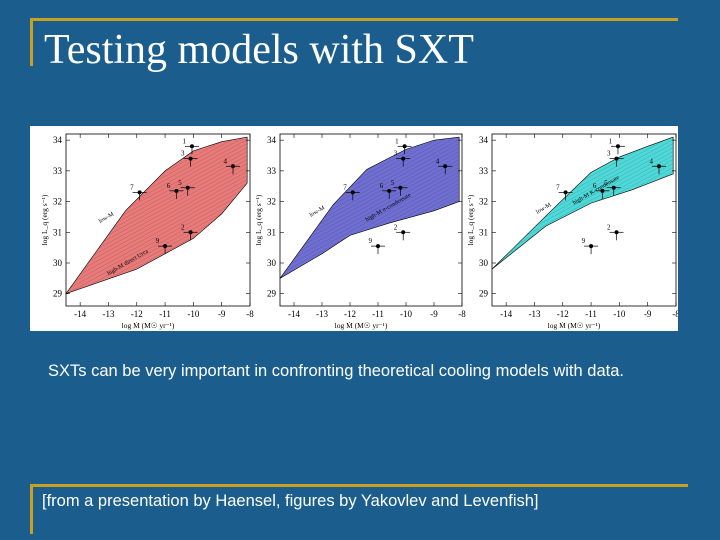 The image size is (720, 540). Describe the element at coordinates (31, 42) in the screenshot. I see `title-rule-left` at that location.